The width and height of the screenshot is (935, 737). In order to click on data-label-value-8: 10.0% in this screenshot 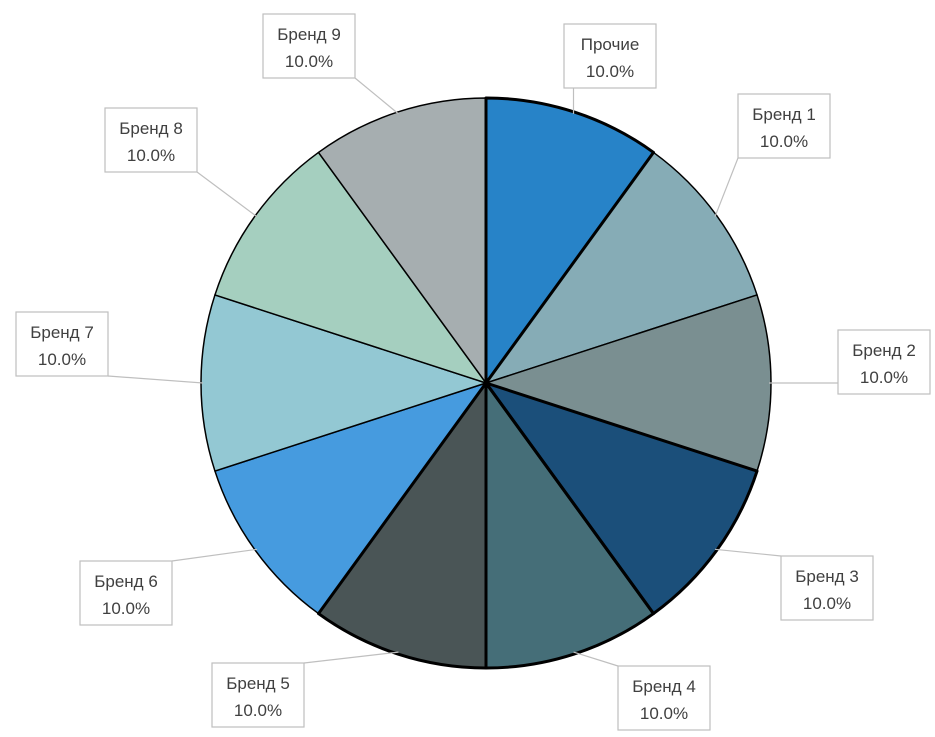, I will do `click(62, 359)`.